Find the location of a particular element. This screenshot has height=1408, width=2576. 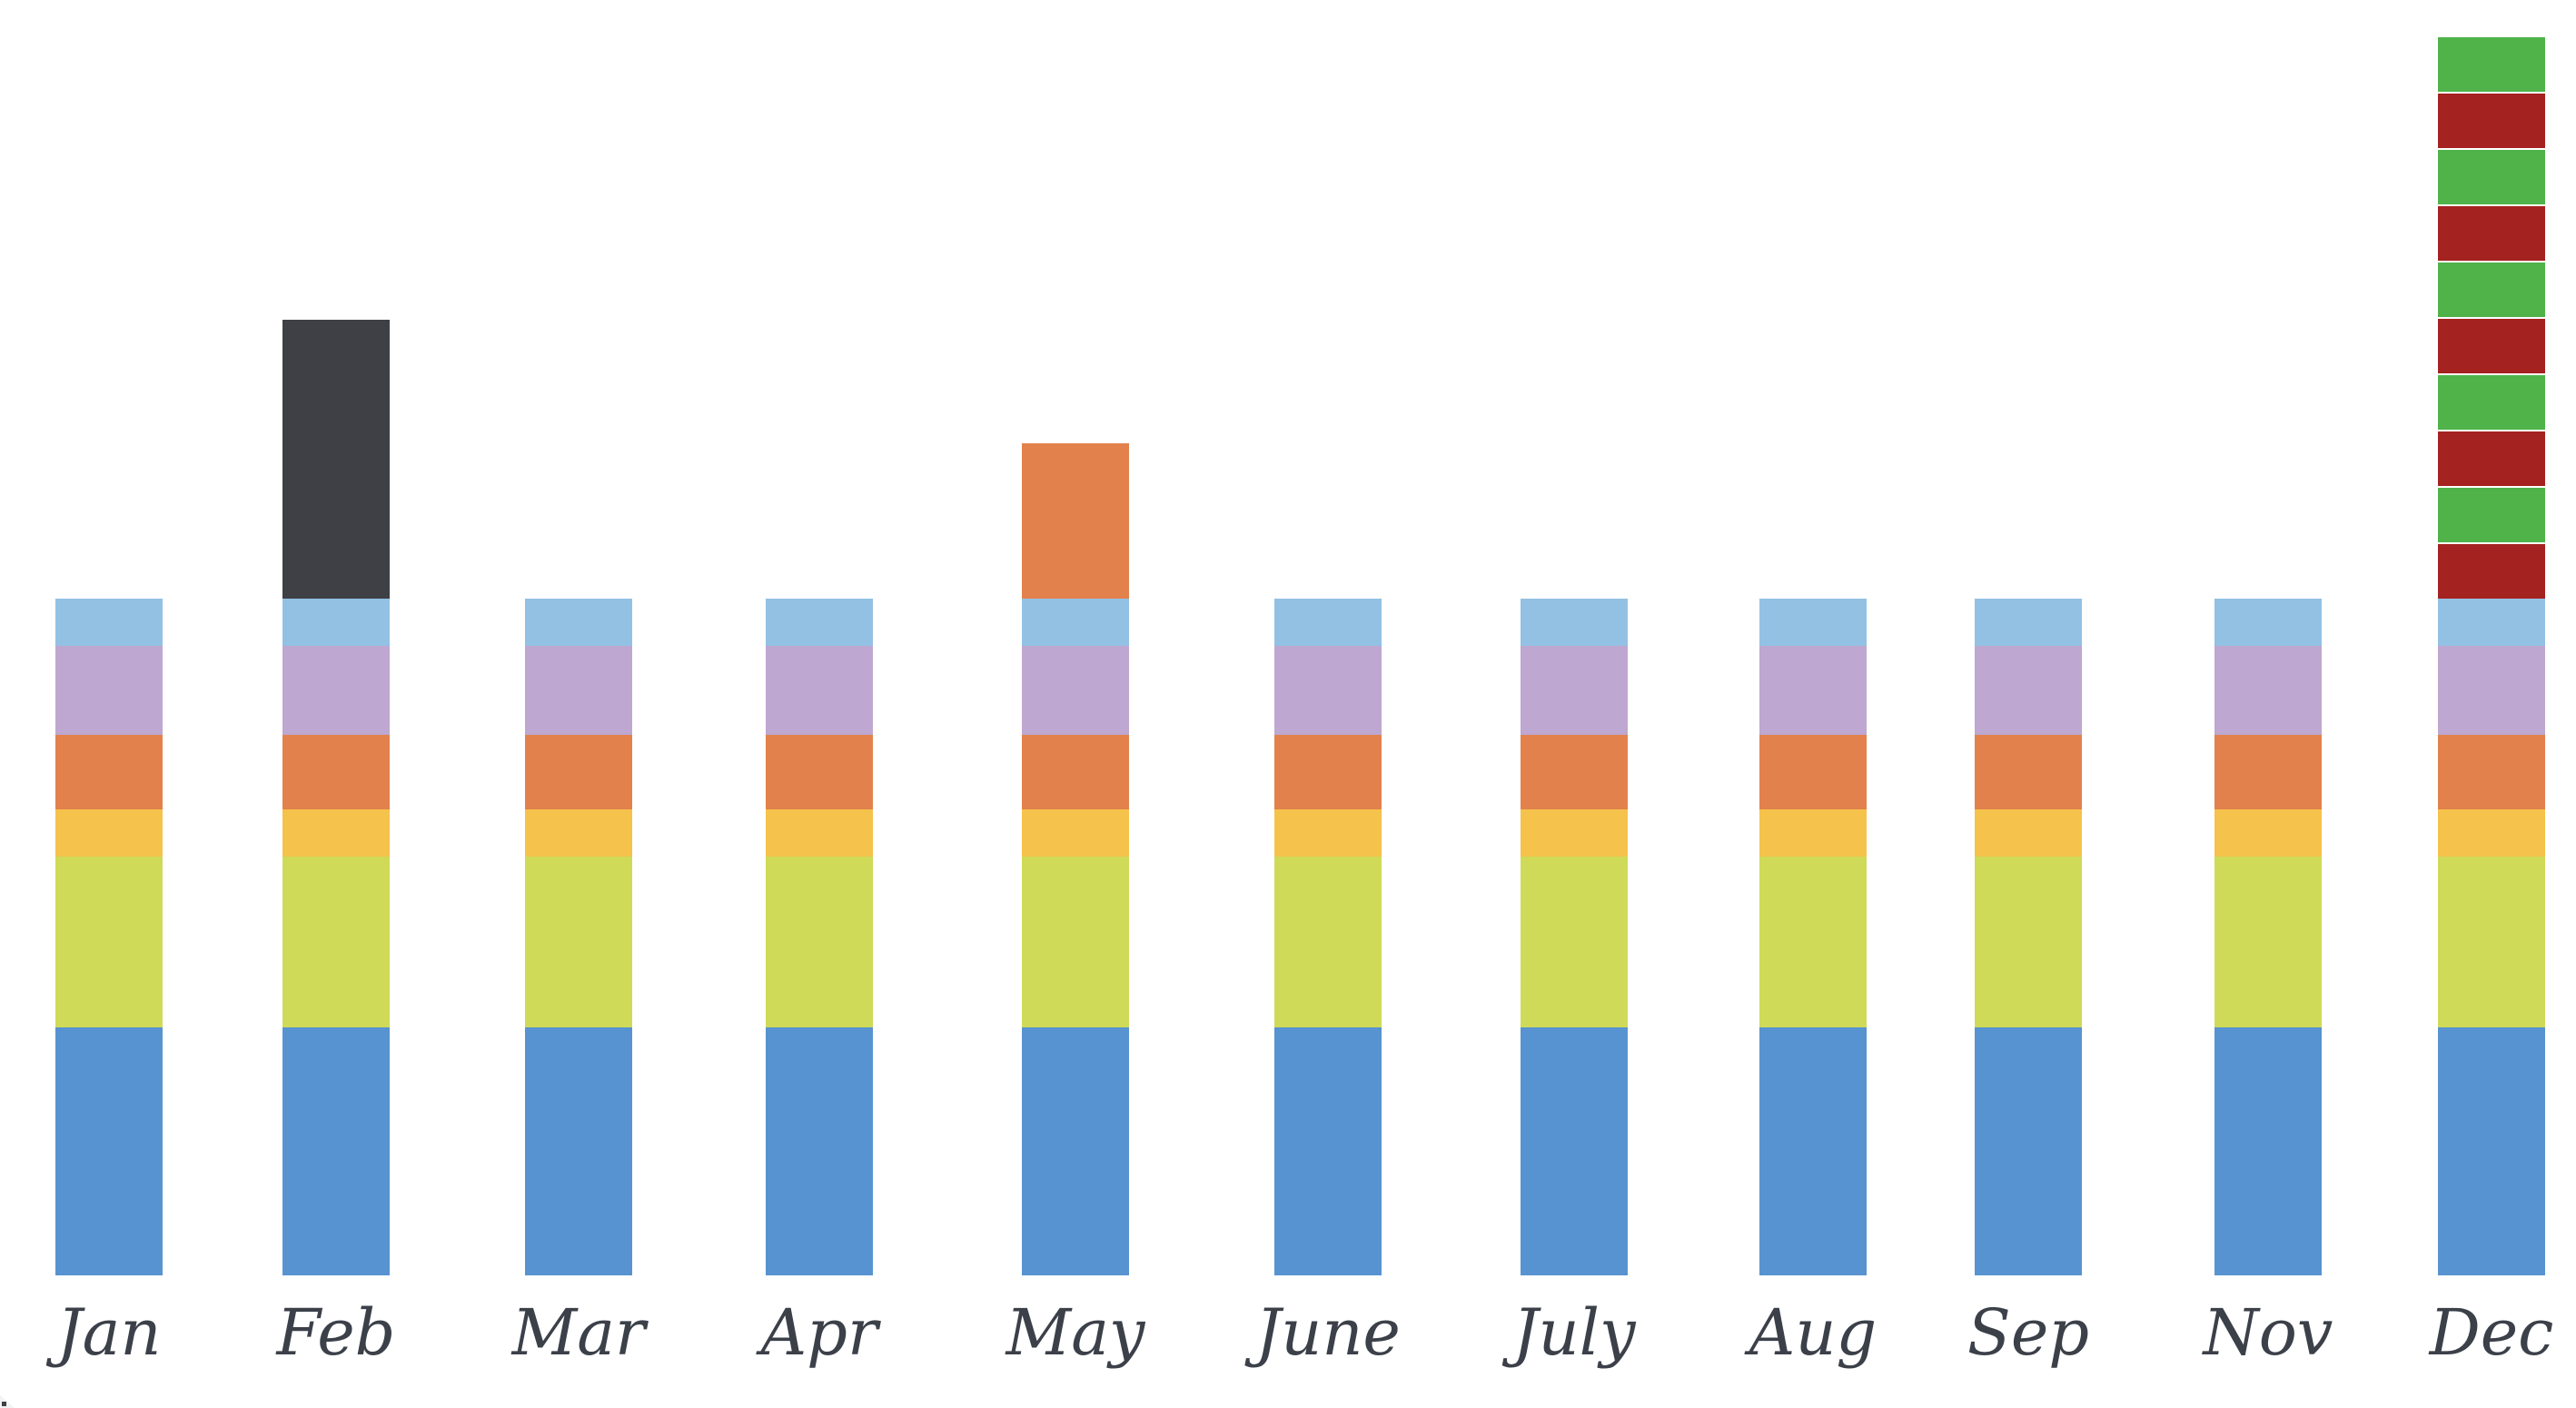

bar-dec is located at coordinates (2491, 637).